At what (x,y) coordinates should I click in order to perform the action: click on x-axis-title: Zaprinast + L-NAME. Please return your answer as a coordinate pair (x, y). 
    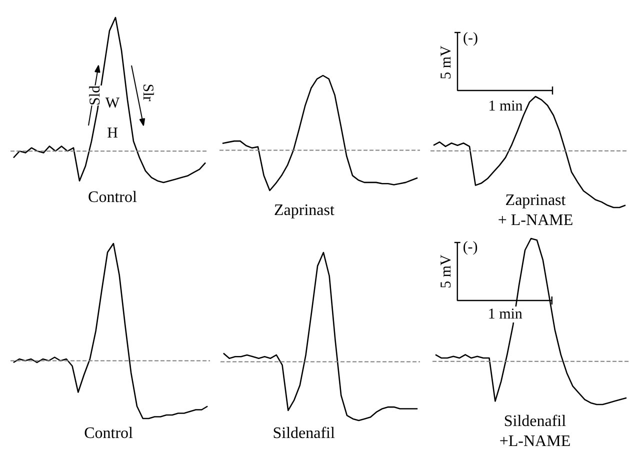
    Looking at the image, I should click on (536, 211).